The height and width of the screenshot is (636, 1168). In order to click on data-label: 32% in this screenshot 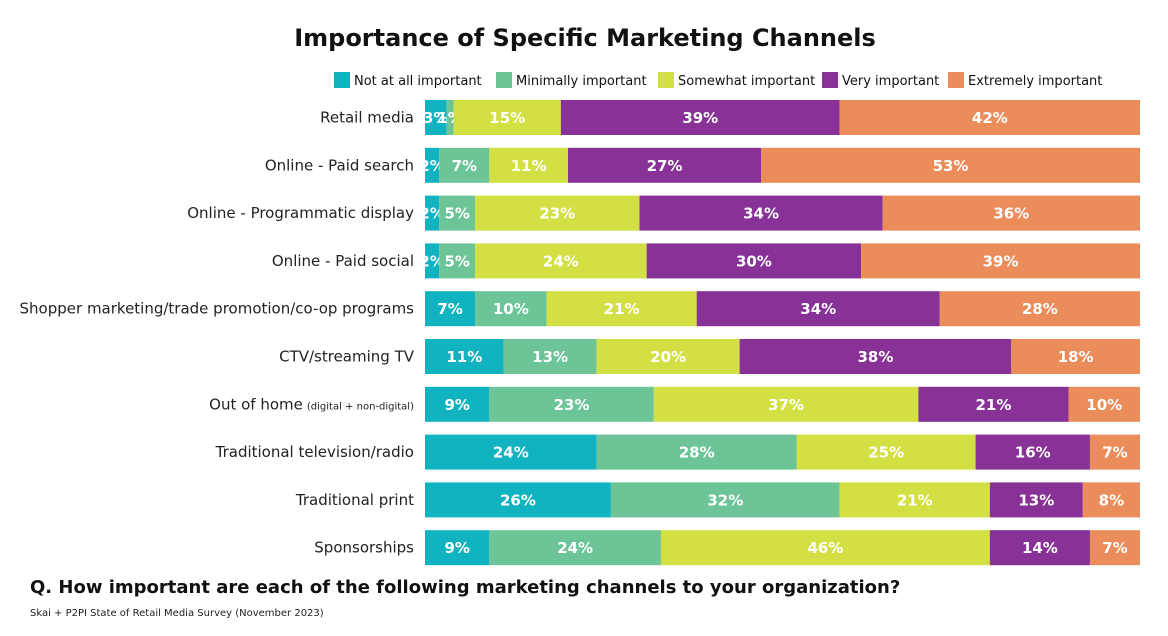, I will do `click(725, 500)`.